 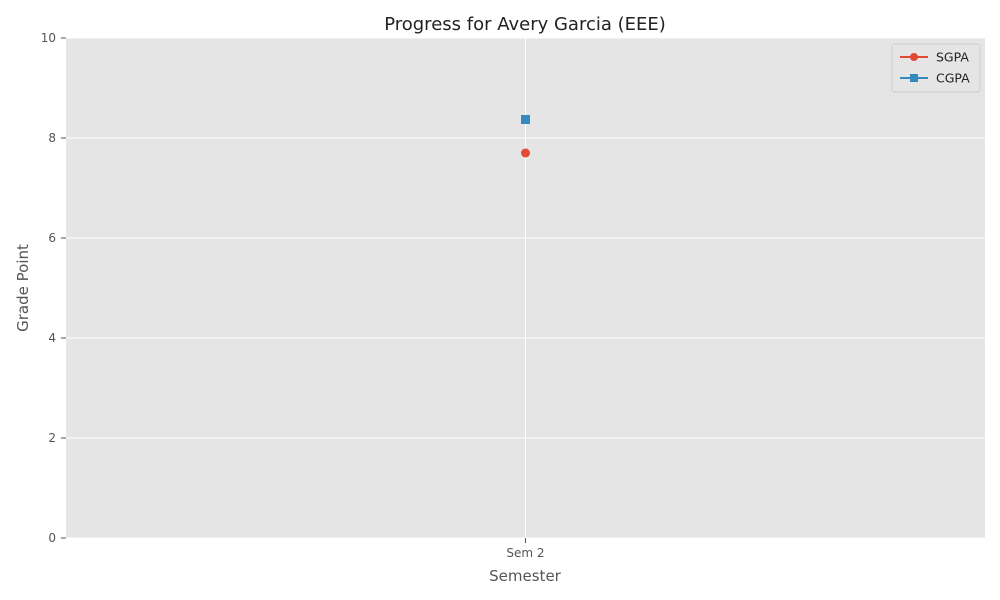 I want to click on legend-item-sgpa: SGPA, so click(x=934, y=57).